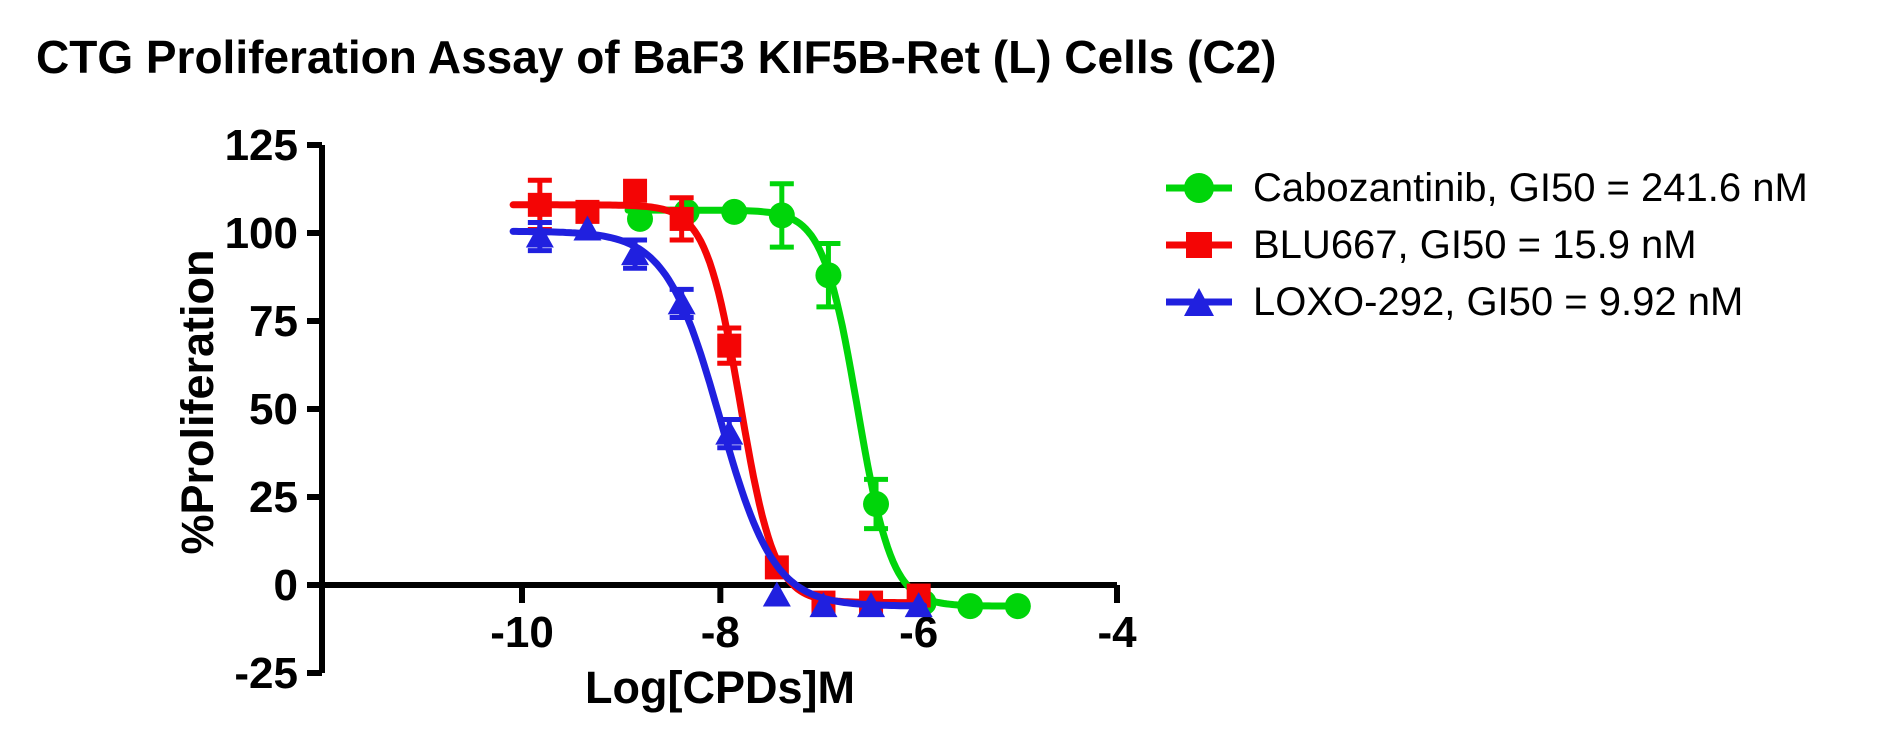 The width and height of the screenshot is (1898, 750). Describe the element at coordinates (273, 409) in the screenshot. I see `svg-text: 50` at that location.